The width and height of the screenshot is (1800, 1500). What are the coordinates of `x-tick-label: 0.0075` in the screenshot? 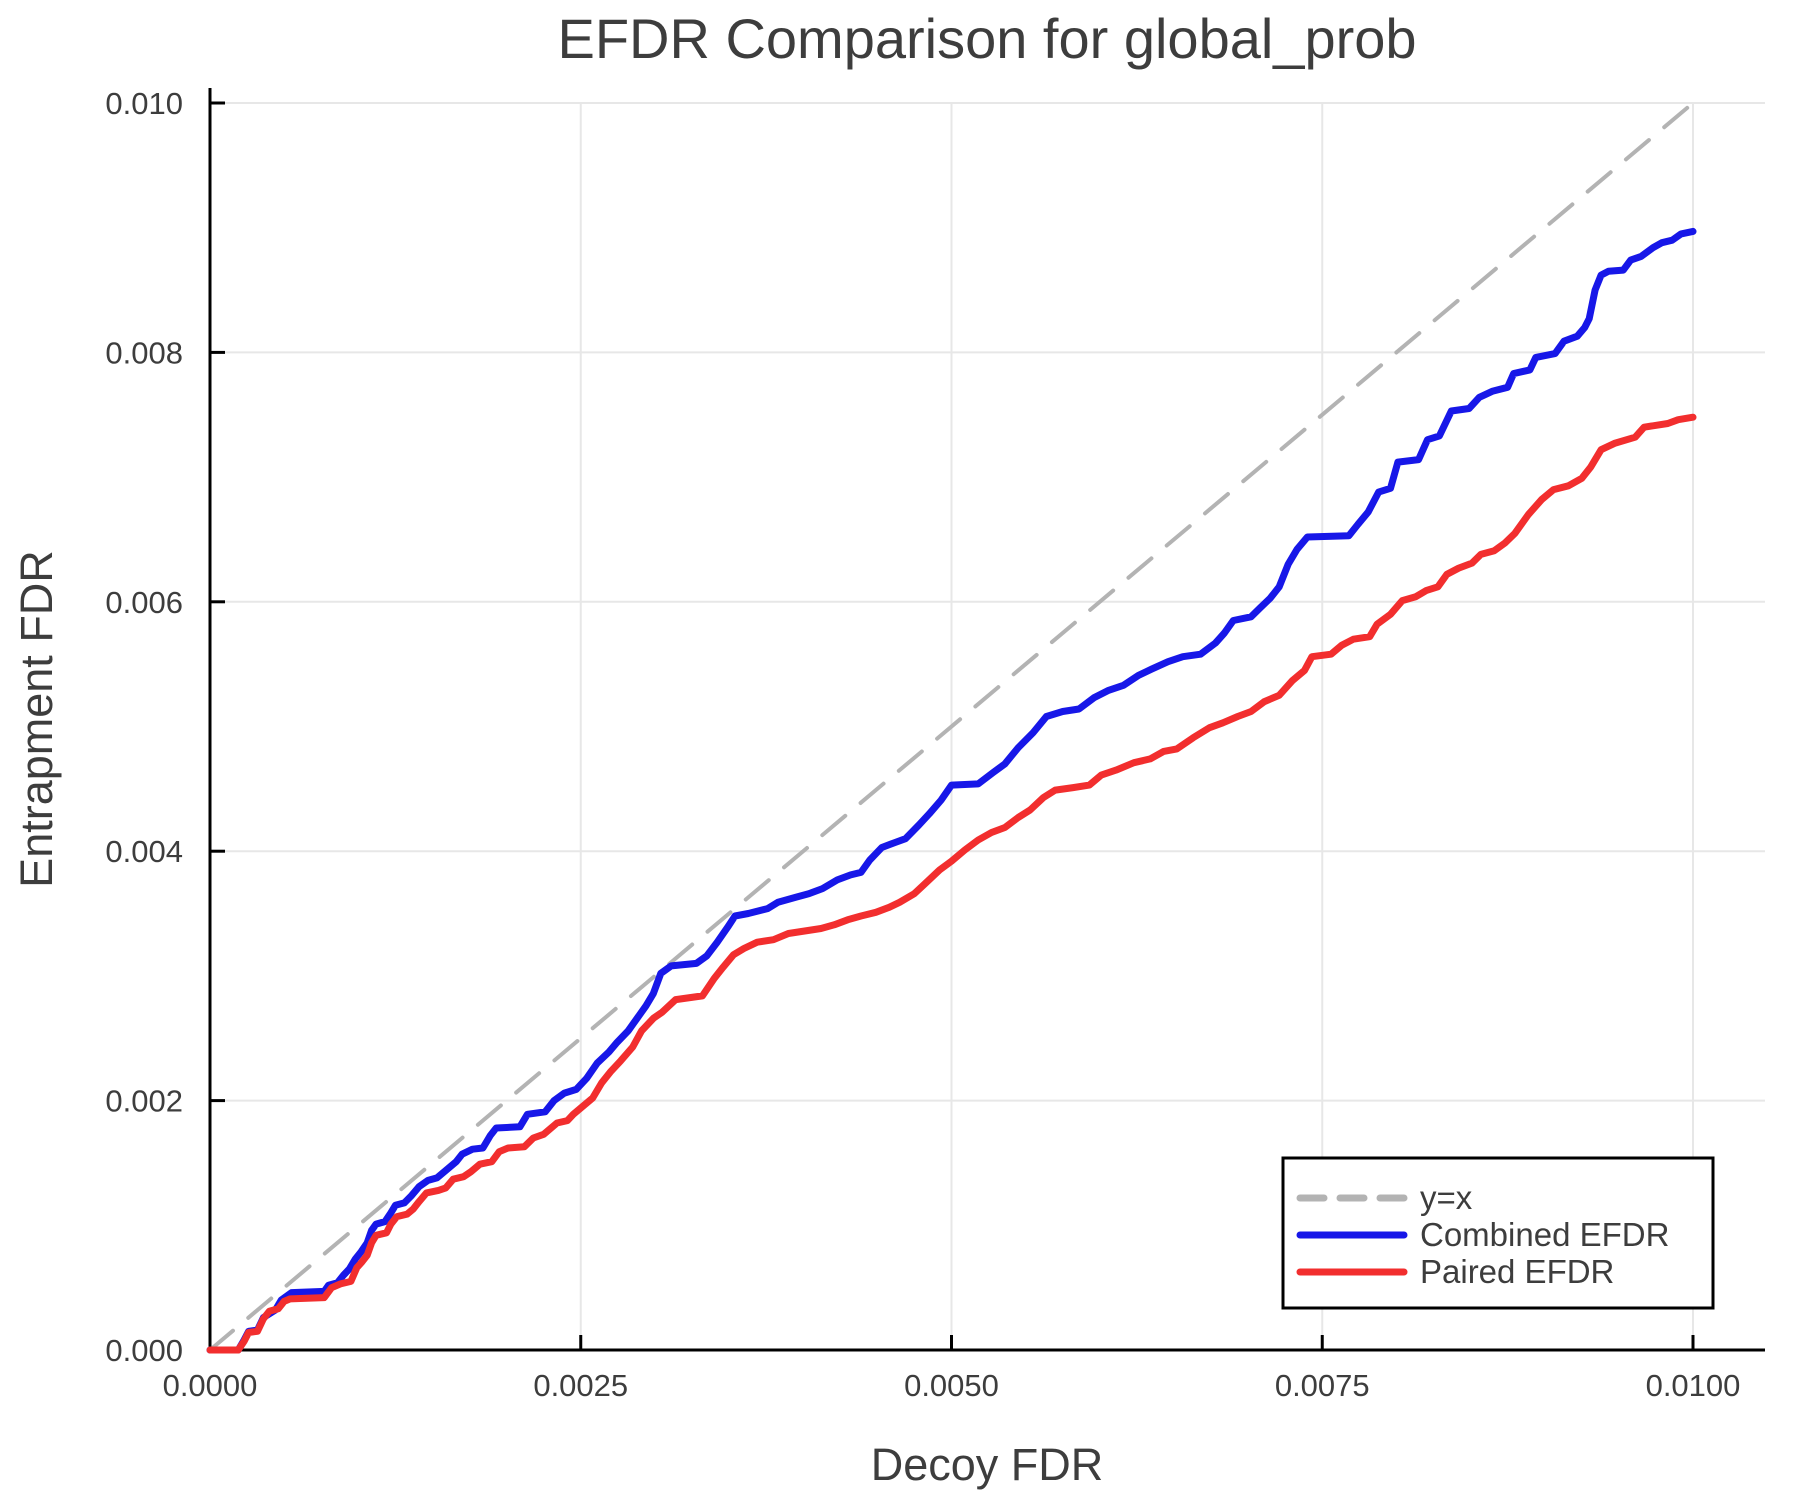 It's located at (1322, 1385).